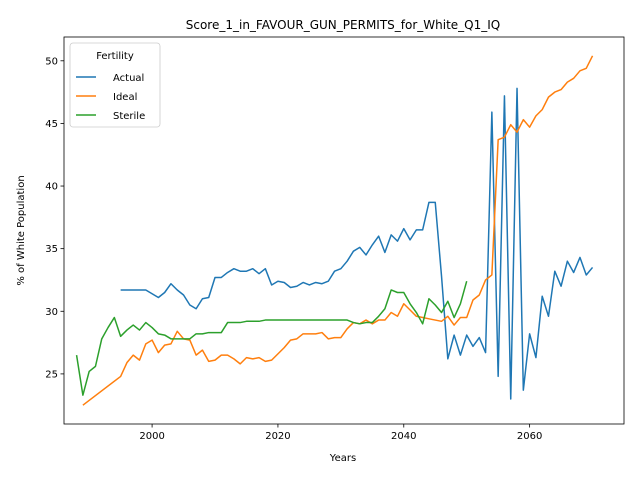 The width and height of the screenshot is (640, 480). What do you see at coordinates (340, 433) in the screenshot?
I see `x-axis: 2000 2020 2040 2060` at bounding box center [340, 433].